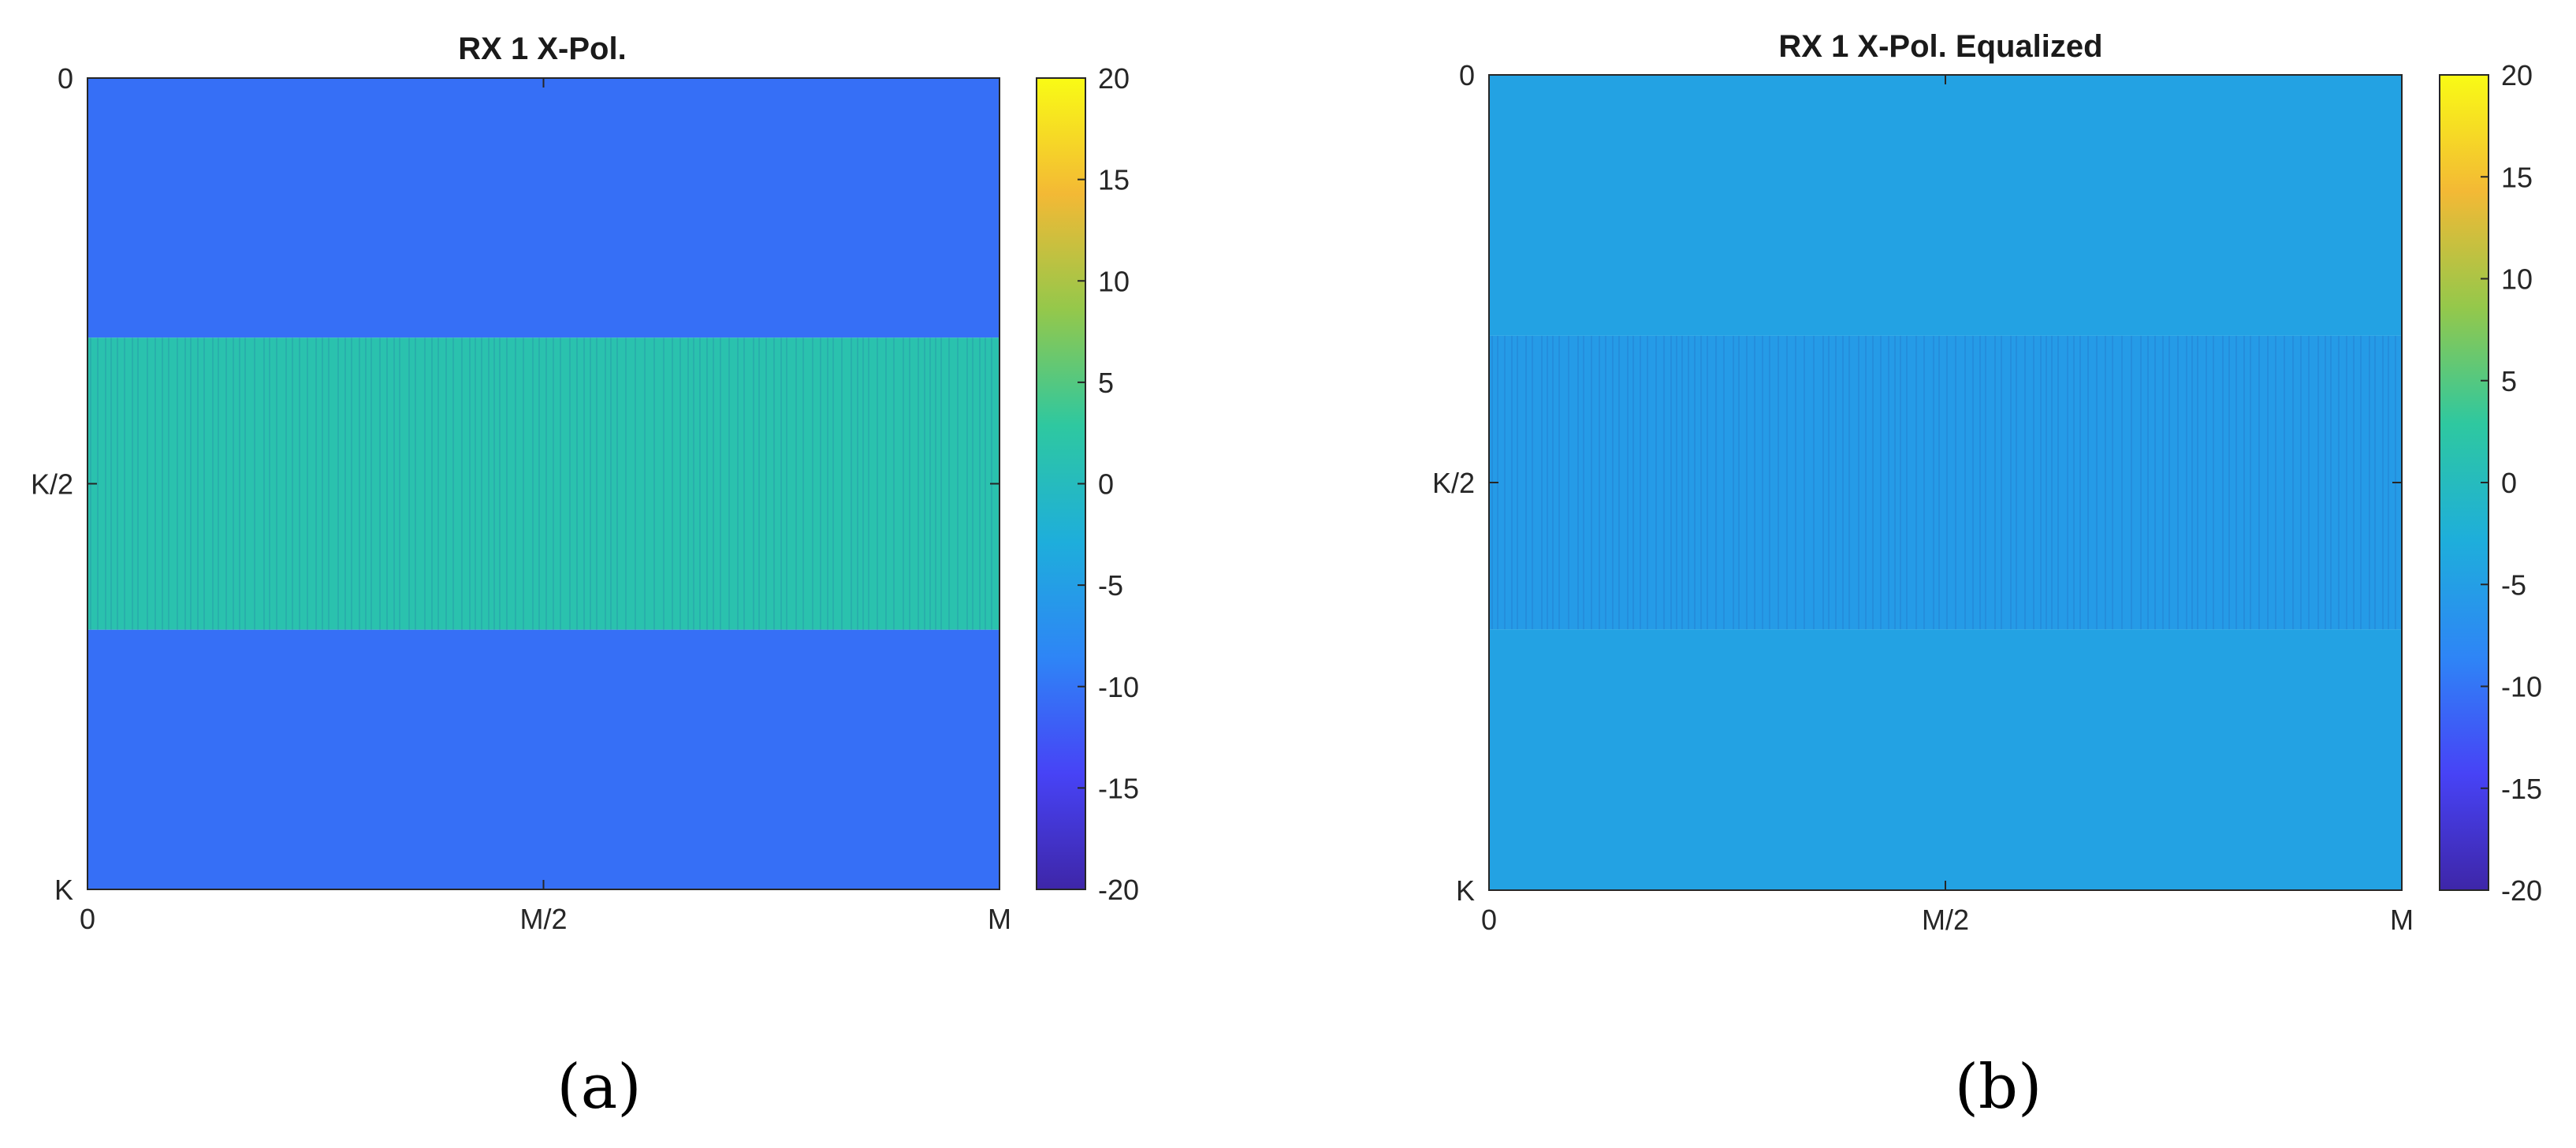  Describe the element at coordinates (599, 1087) in the screenshot. I see `panel-caption: (a)` at that location.